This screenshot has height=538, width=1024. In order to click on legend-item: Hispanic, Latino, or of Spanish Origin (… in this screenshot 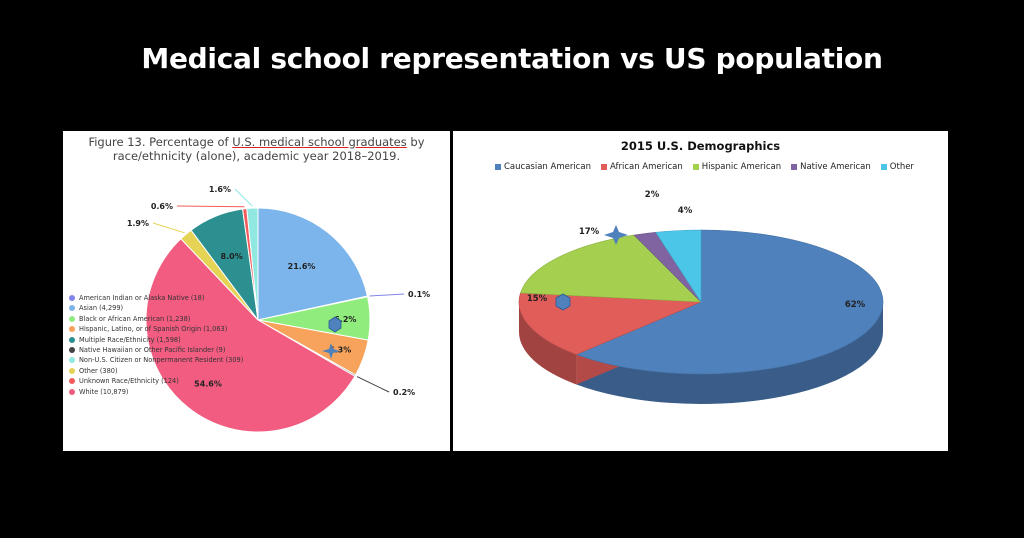, I will do `click(156, 329)`.